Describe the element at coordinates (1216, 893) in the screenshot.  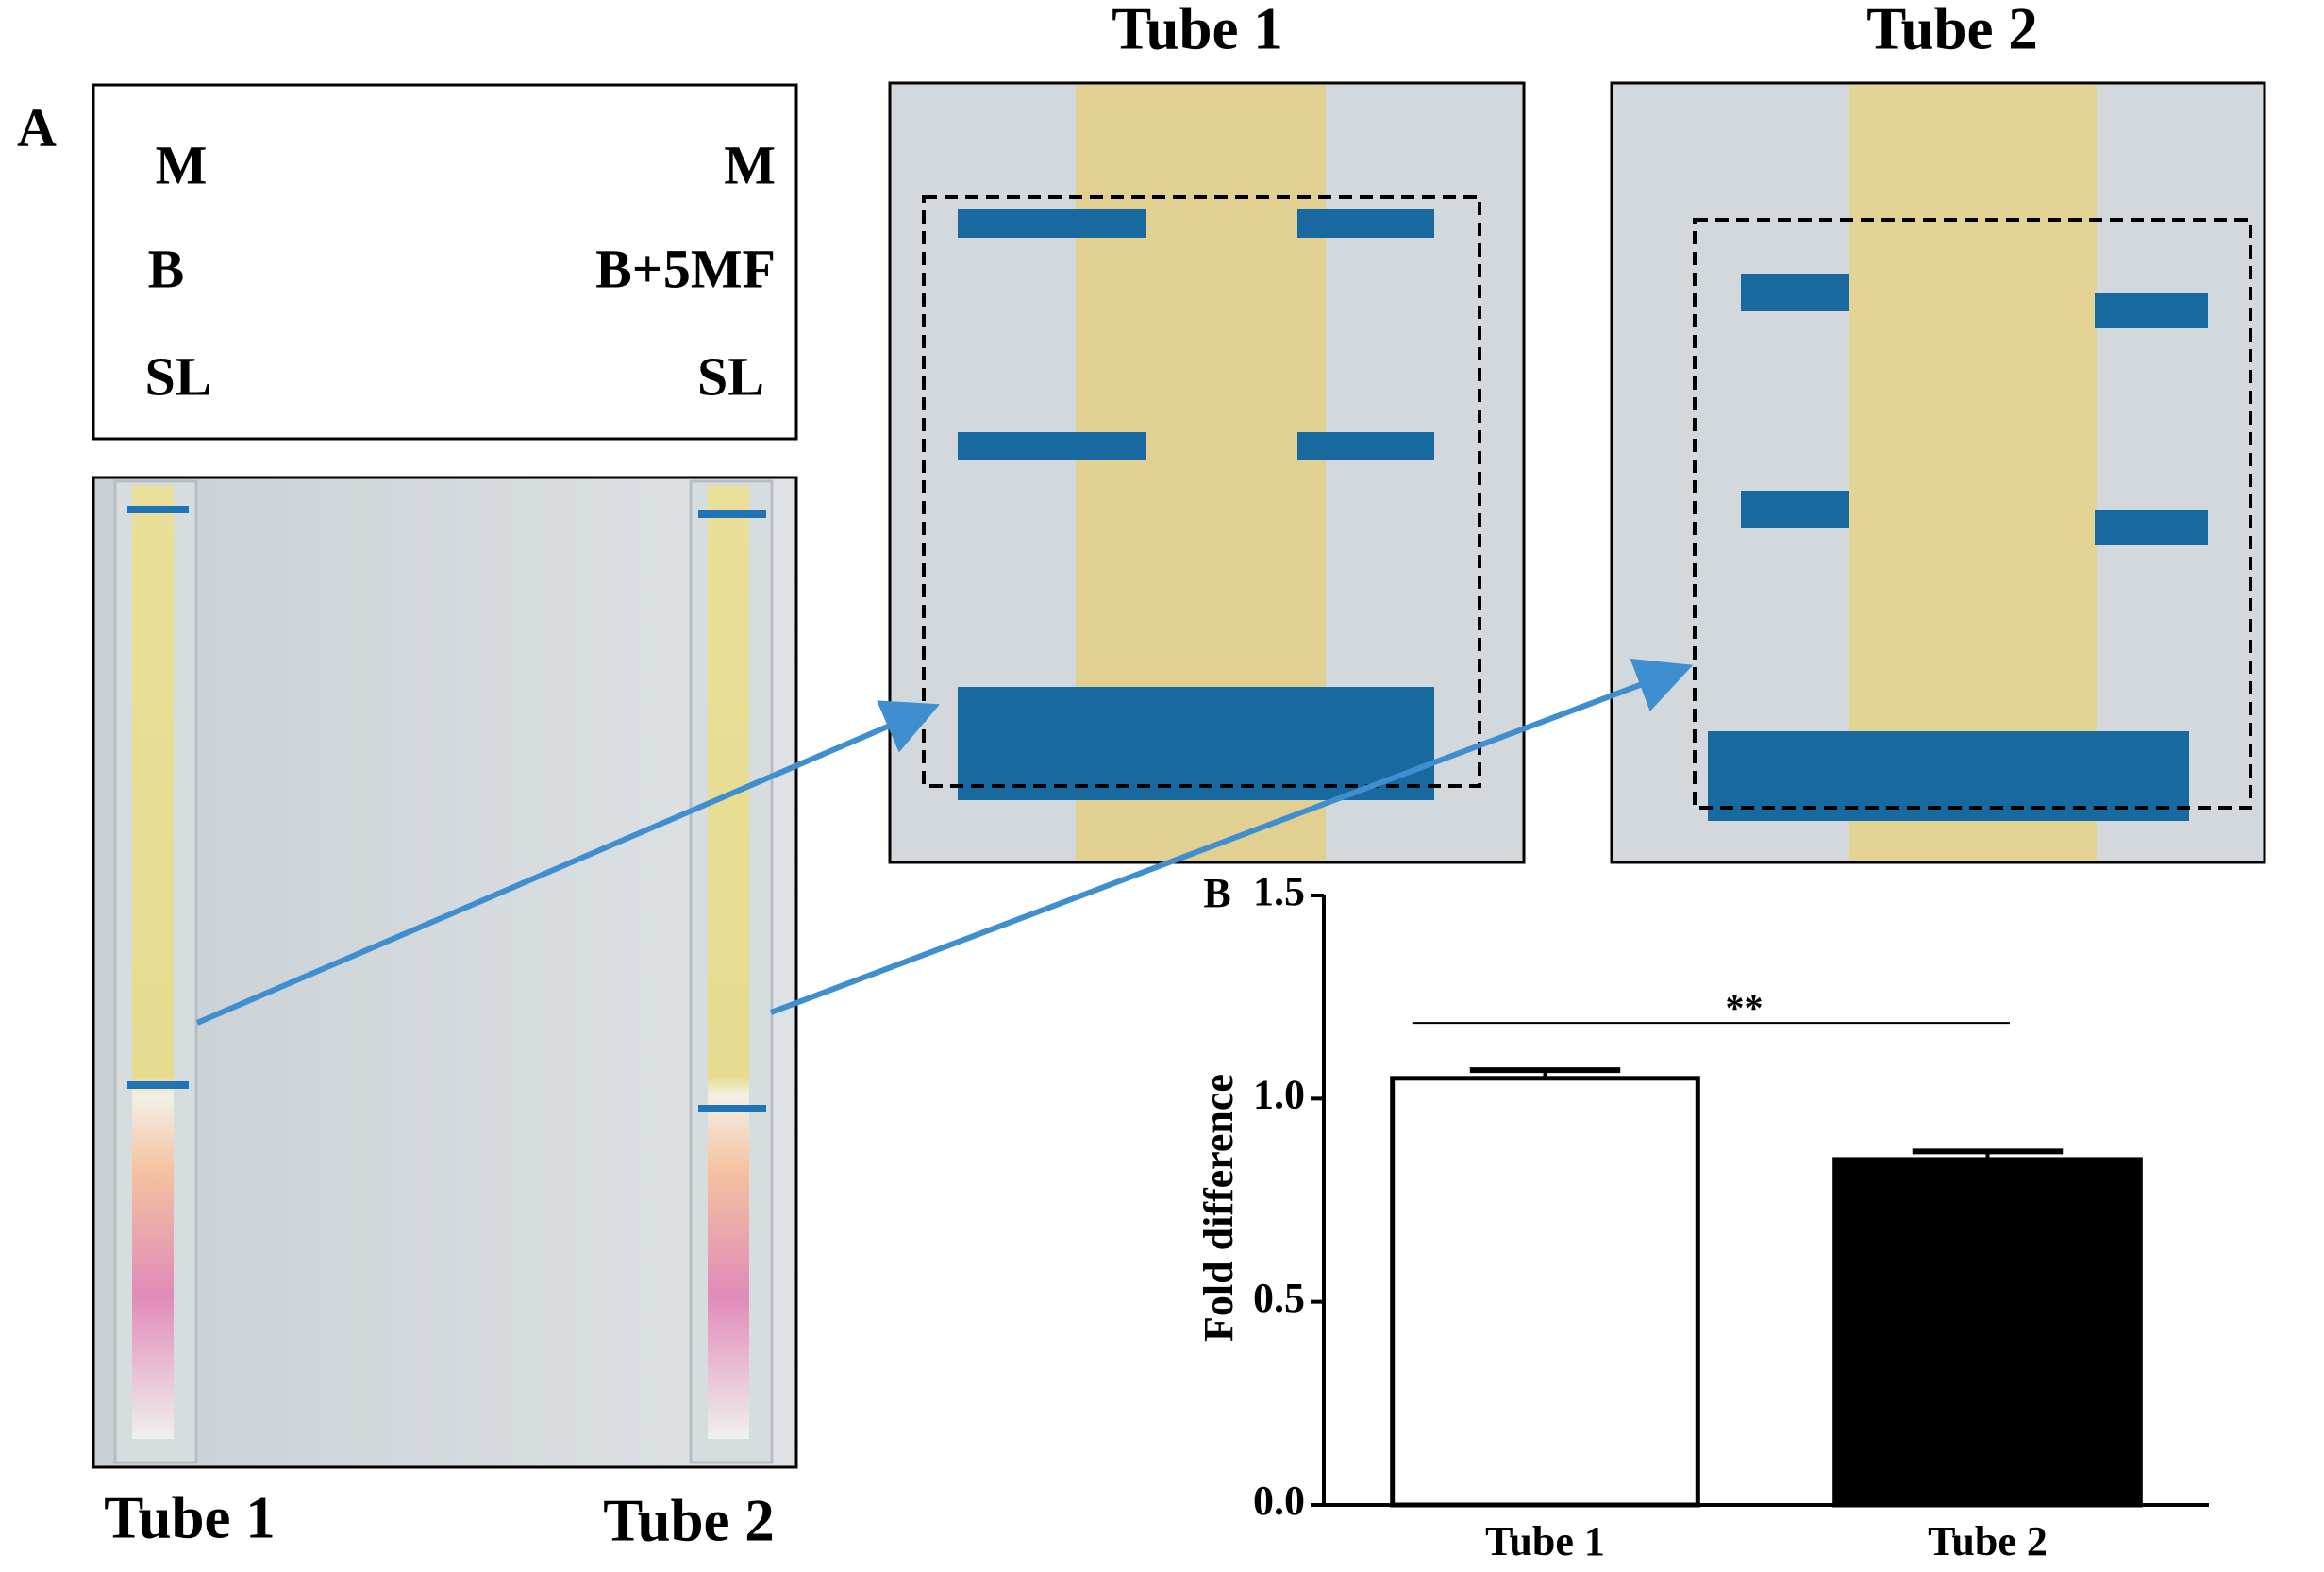
I see `panel-label: B` at that location.